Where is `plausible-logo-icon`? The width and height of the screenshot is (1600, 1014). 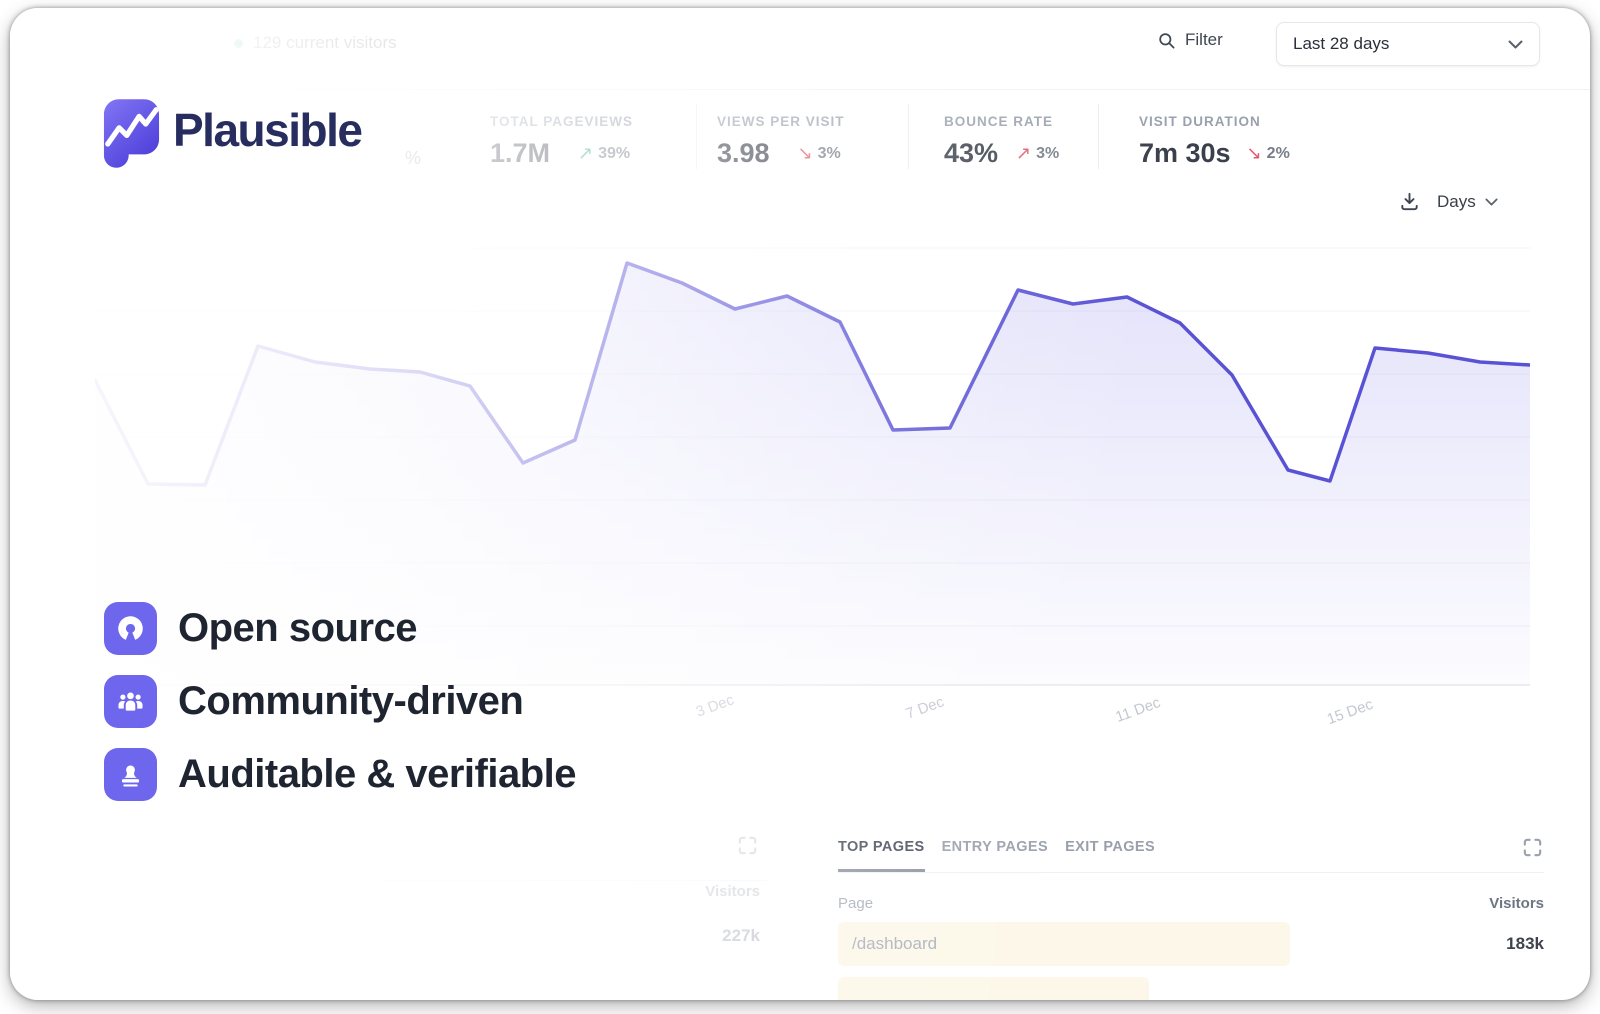 plausible-logo-icon is located at coordinates (131, 133).